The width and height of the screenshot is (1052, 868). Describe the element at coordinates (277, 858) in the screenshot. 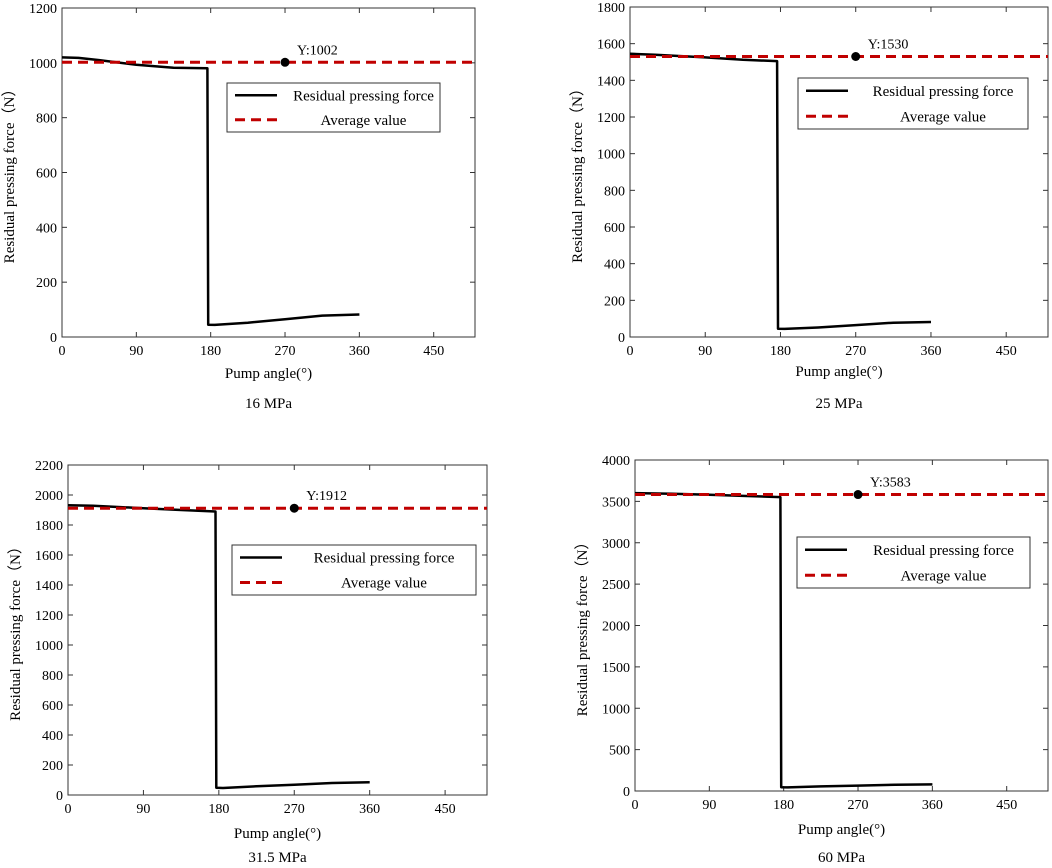

I see `panel-caption: 31.5 MPa` at that location.